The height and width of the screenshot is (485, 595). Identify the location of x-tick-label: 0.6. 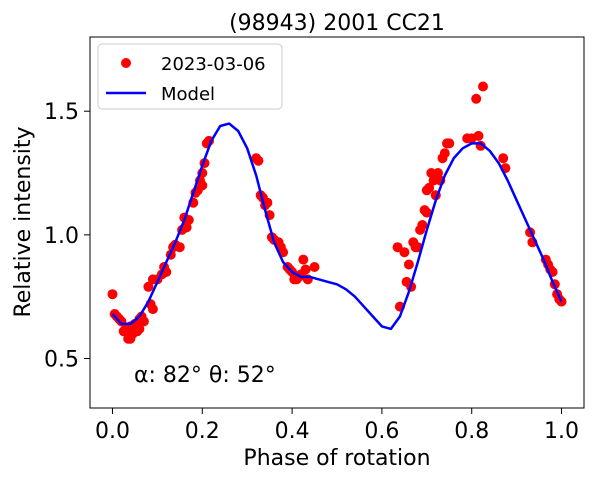
(381, 431).